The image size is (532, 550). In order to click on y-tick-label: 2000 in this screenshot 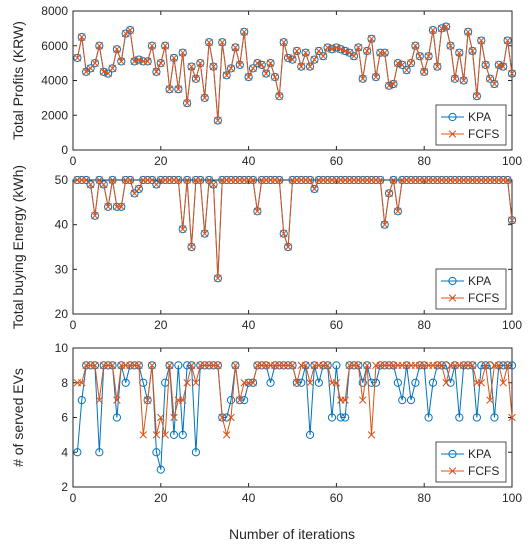, I will do `click(54, 115)`.